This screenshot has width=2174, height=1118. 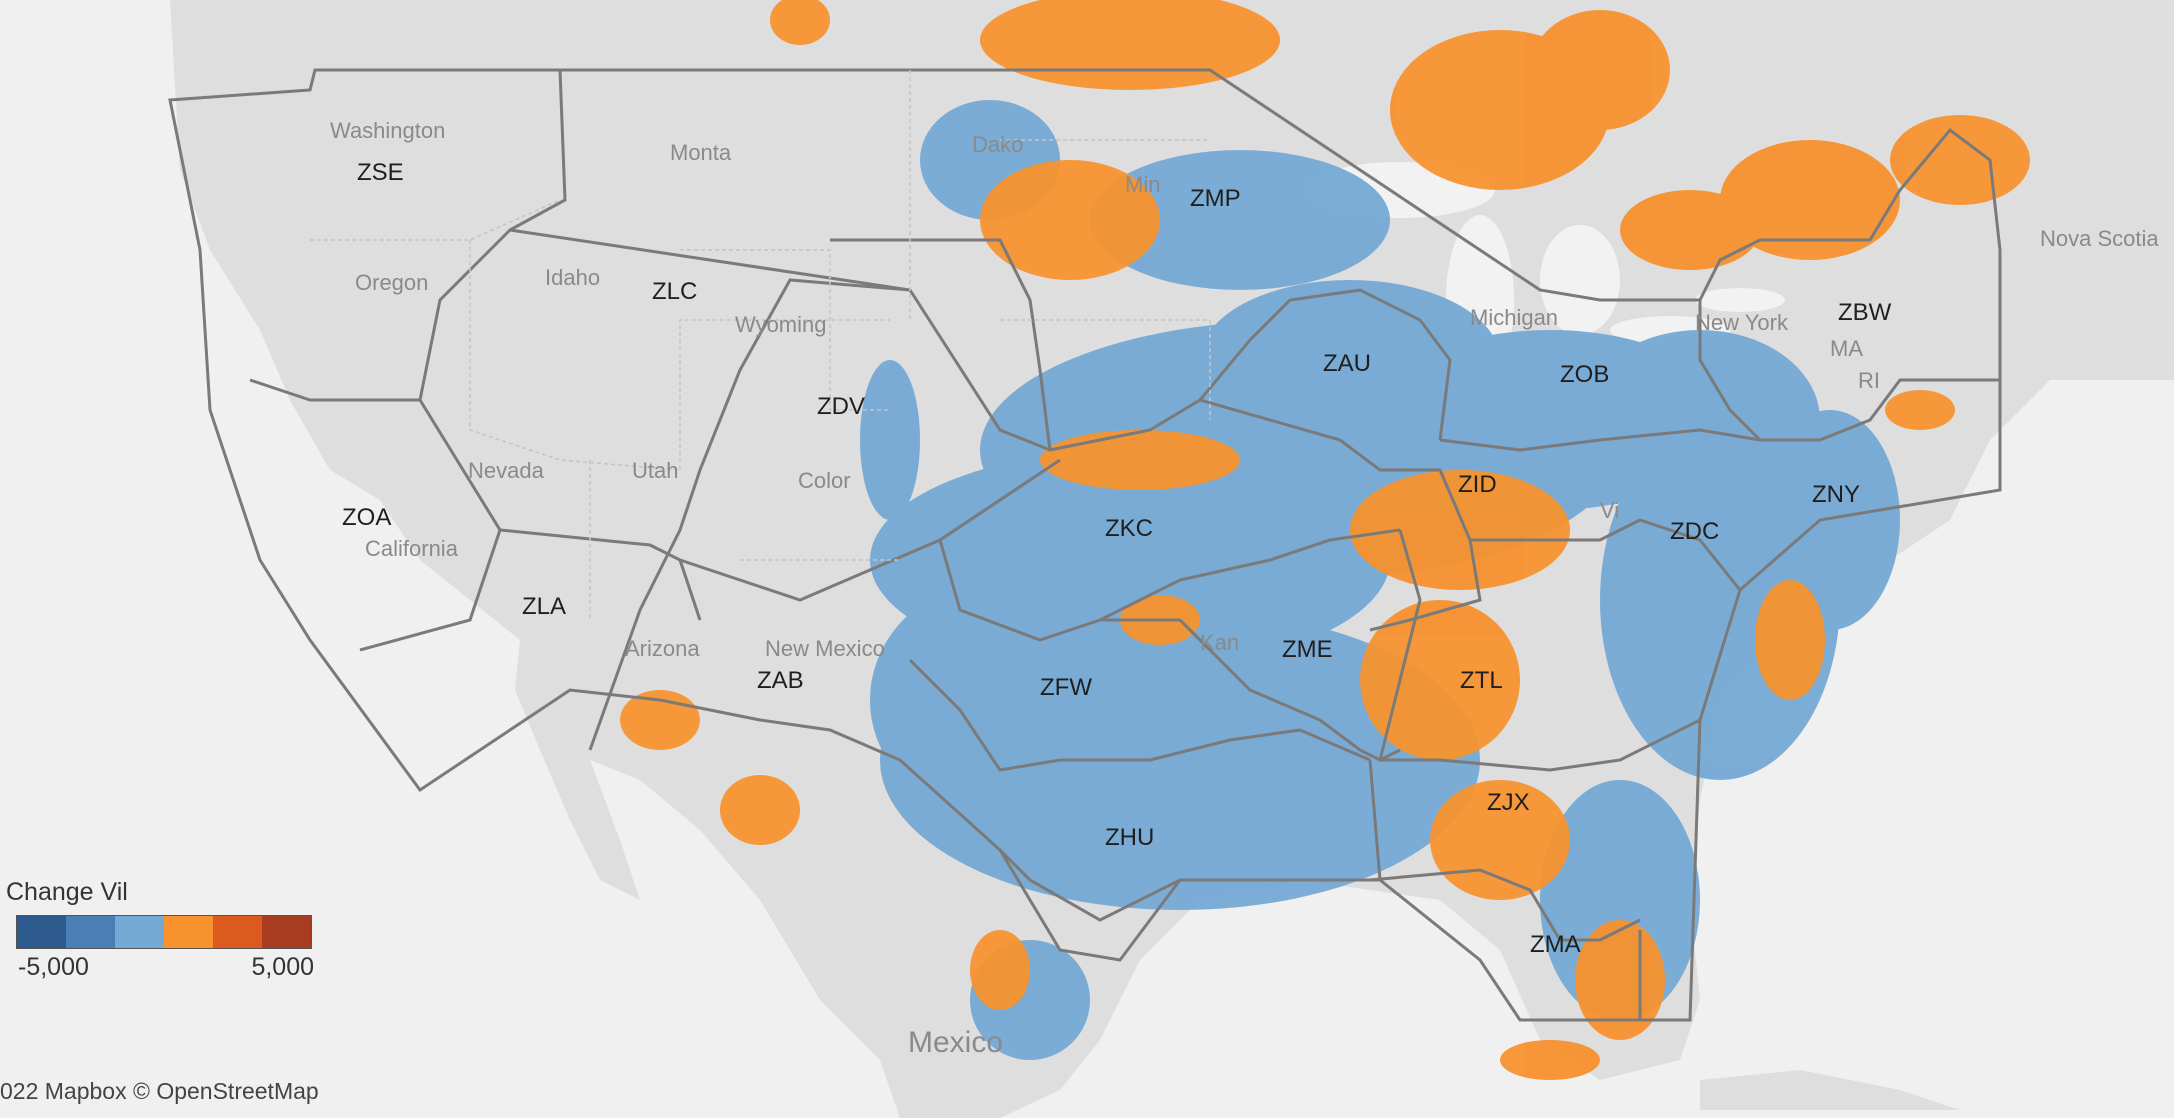 What do you see at coordinates (841, 406) in the screenshot?
I see `artcc-label: ZDV` at bounding box center [841, 406].